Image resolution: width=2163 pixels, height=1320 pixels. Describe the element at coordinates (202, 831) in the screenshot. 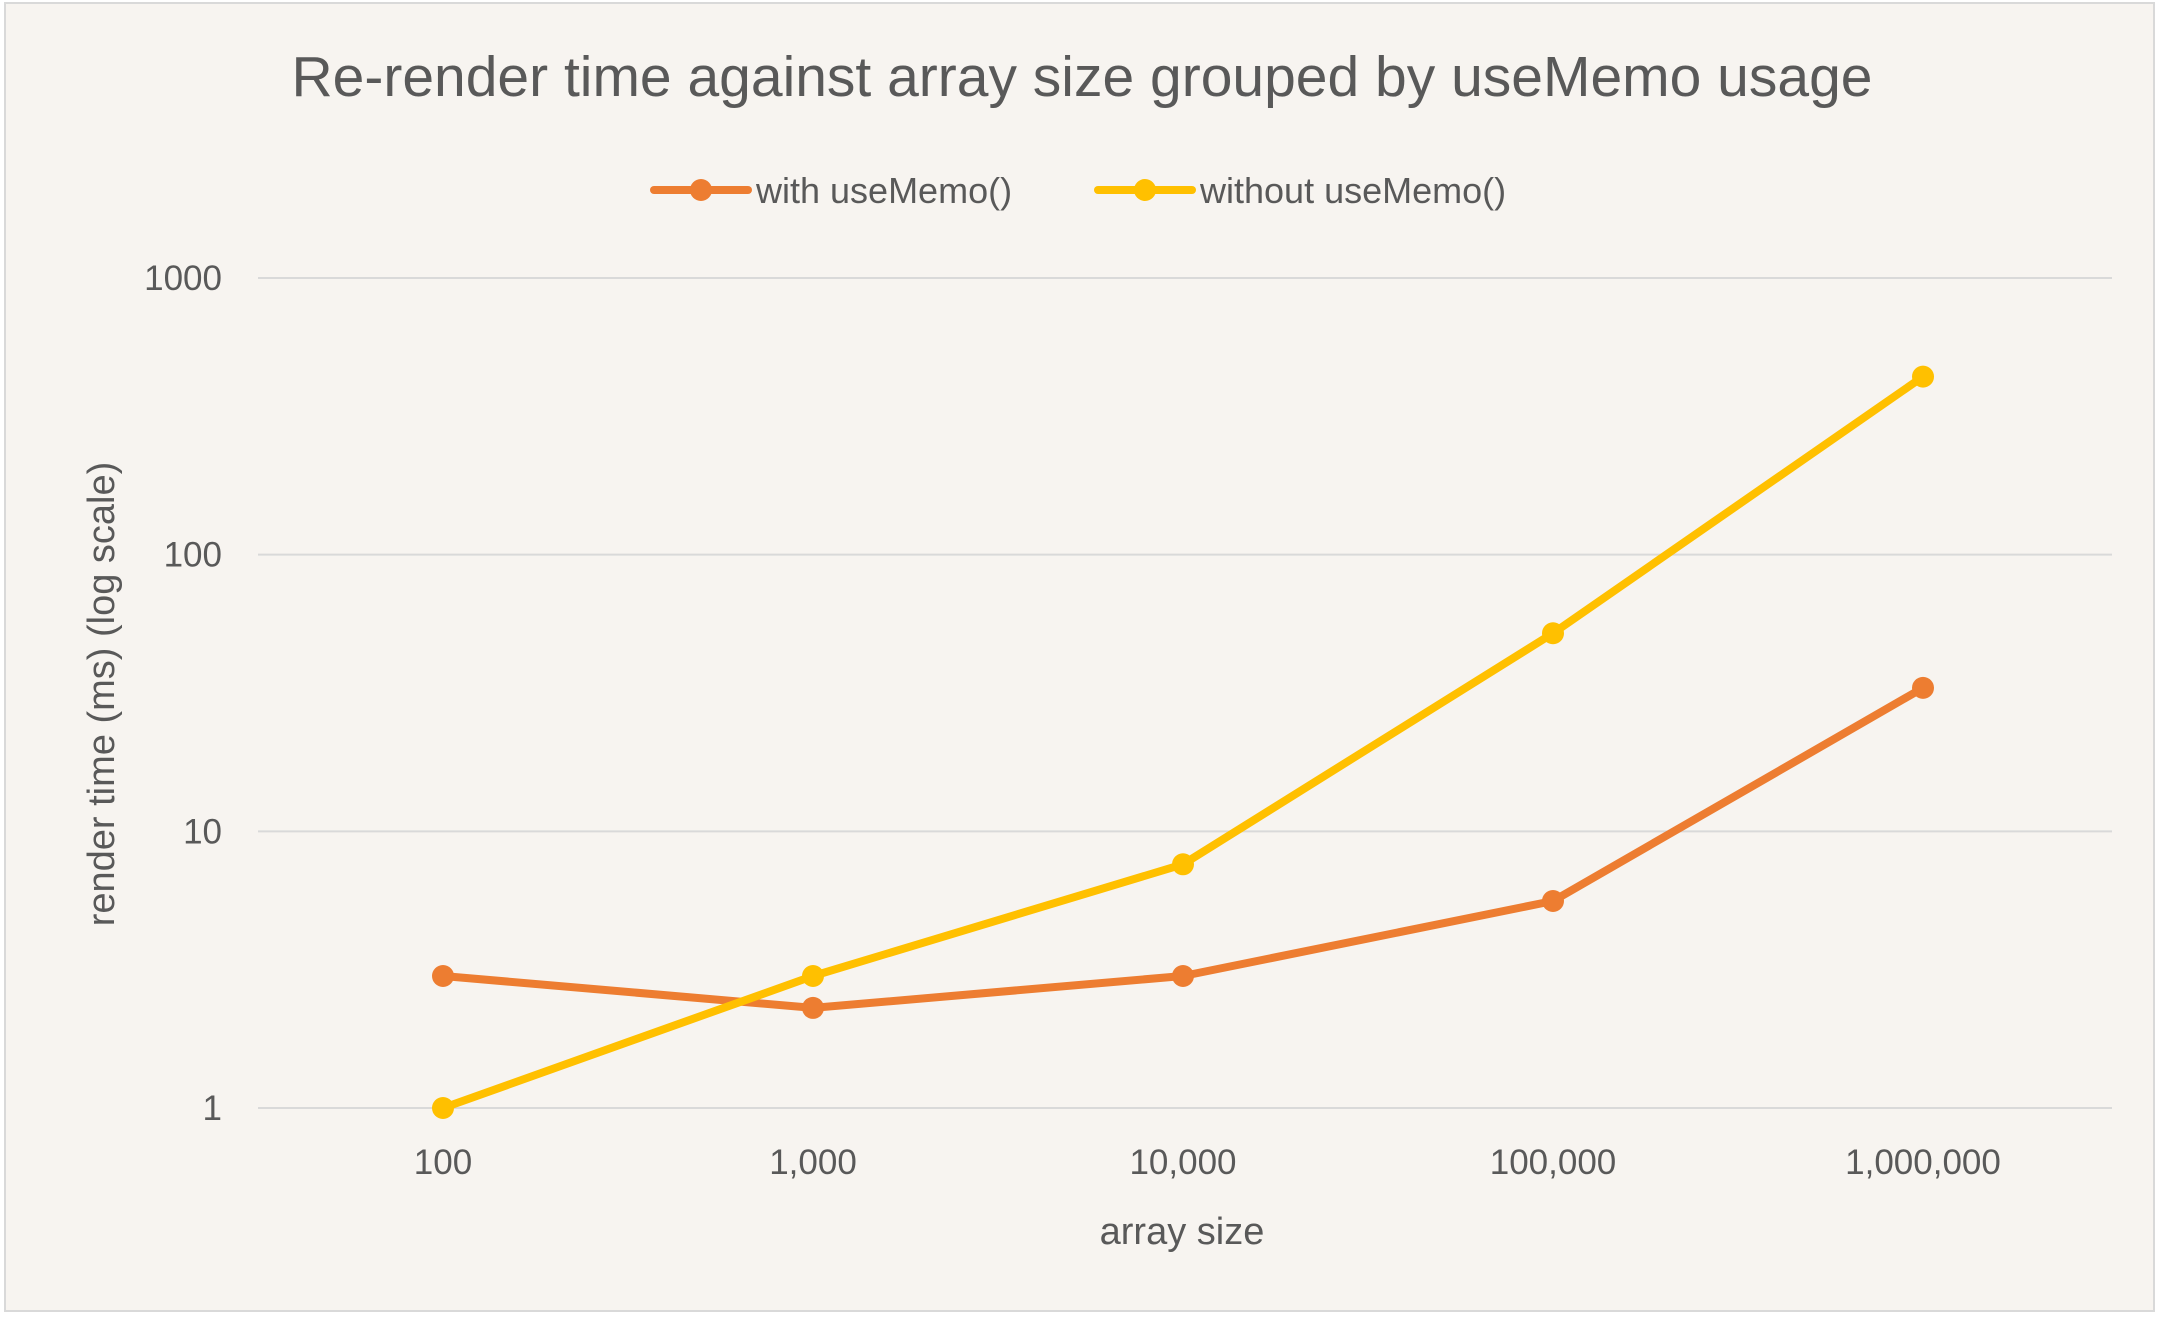

I see `y-tick-label: 10` at that location.